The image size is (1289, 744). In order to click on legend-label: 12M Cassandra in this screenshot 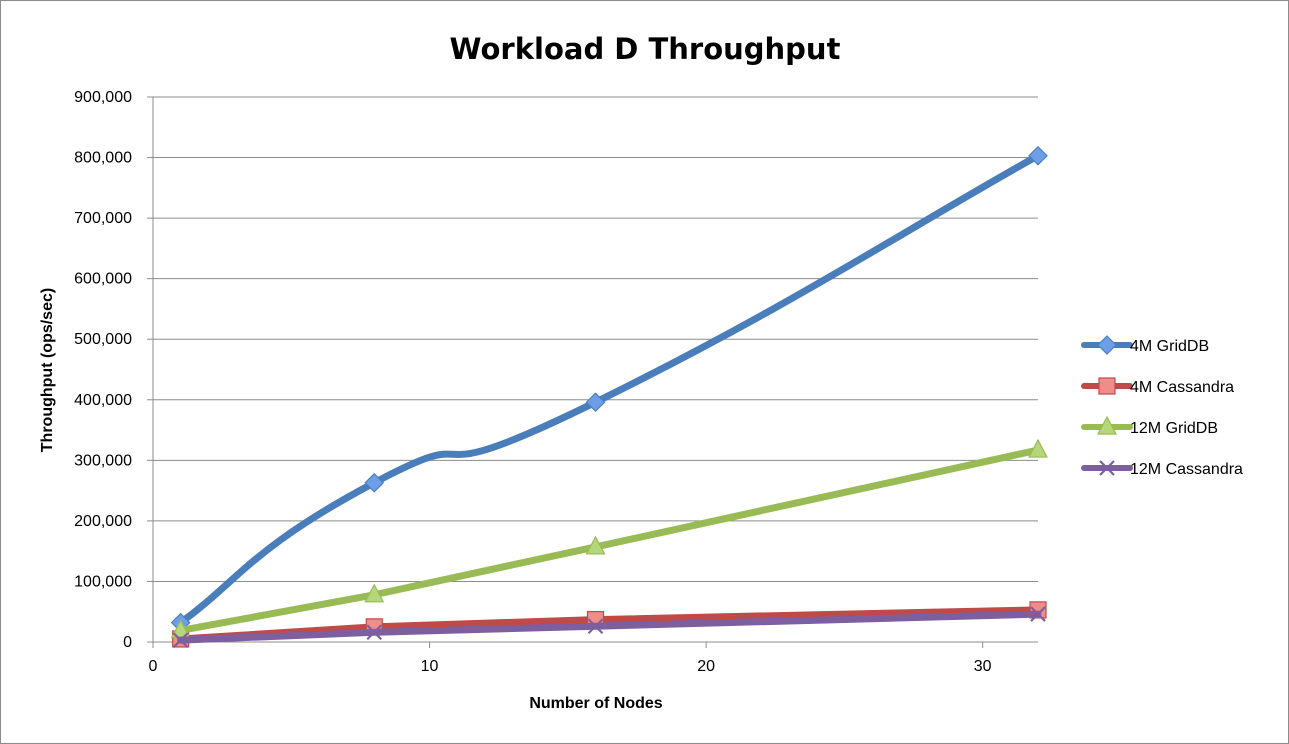, I will do `click(1186, 469)`.